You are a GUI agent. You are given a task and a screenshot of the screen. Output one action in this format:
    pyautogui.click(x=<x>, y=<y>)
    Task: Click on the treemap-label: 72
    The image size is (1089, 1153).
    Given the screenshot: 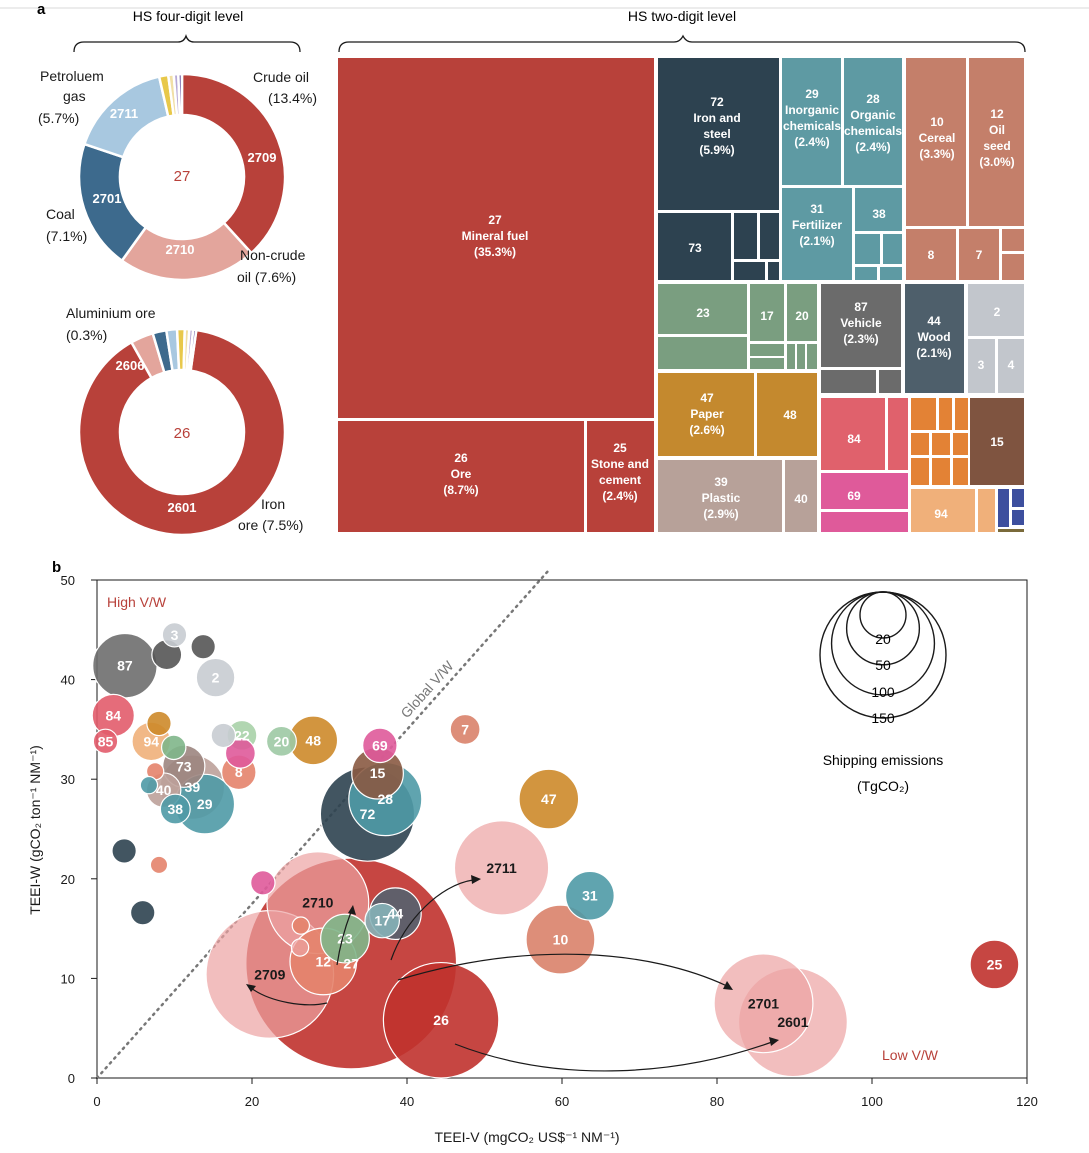 What is the action you would take?
    pyautogui.click(x=717, y=102)
    